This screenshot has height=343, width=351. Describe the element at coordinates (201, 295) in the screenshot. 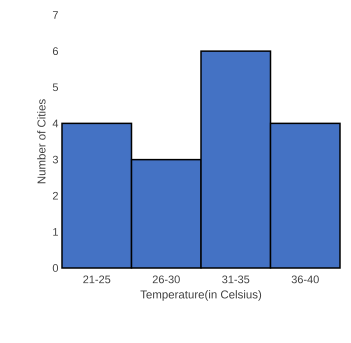

I see `x-axis-title: Temperature(in Celsius)` at that location.